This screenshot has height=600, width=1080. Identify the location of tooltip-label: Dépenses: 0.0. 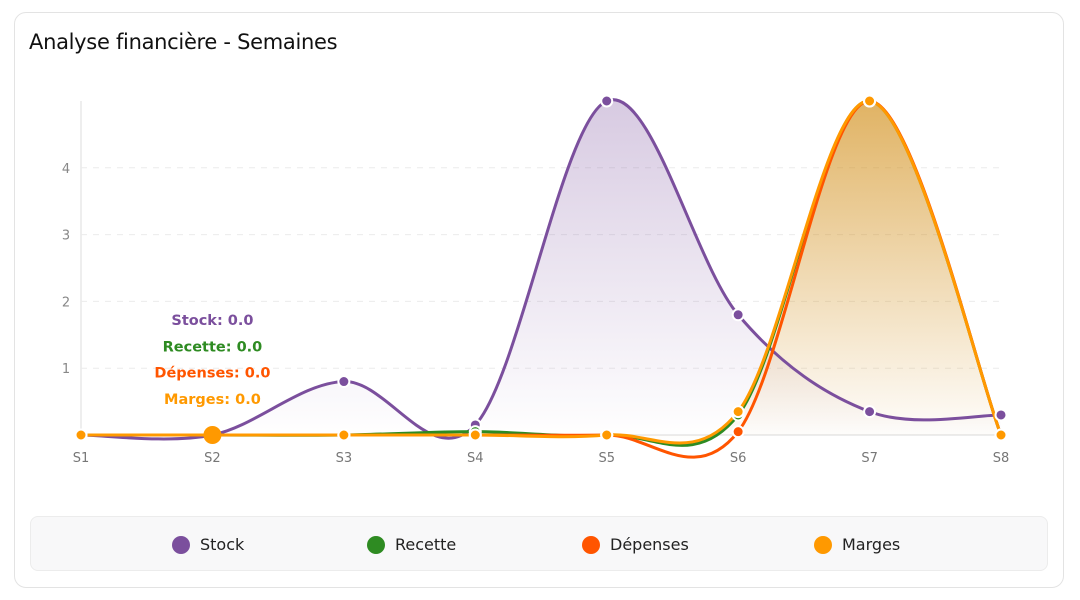
(212, 374).